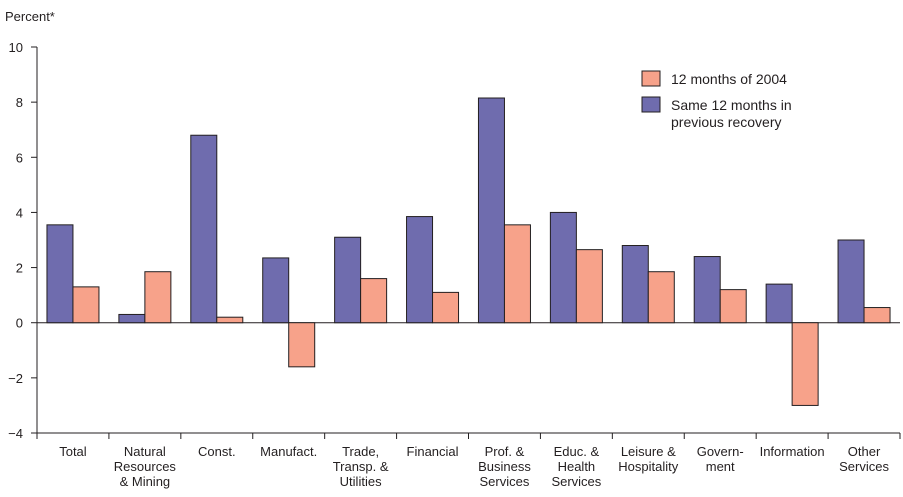 Image resolution: width=903 pixels, height=497 pixels. What do you see at coordinates (648, 459) in the screenshot?
I see `category-label: Leisure & Hospitality` at bounding box center [648, 459].